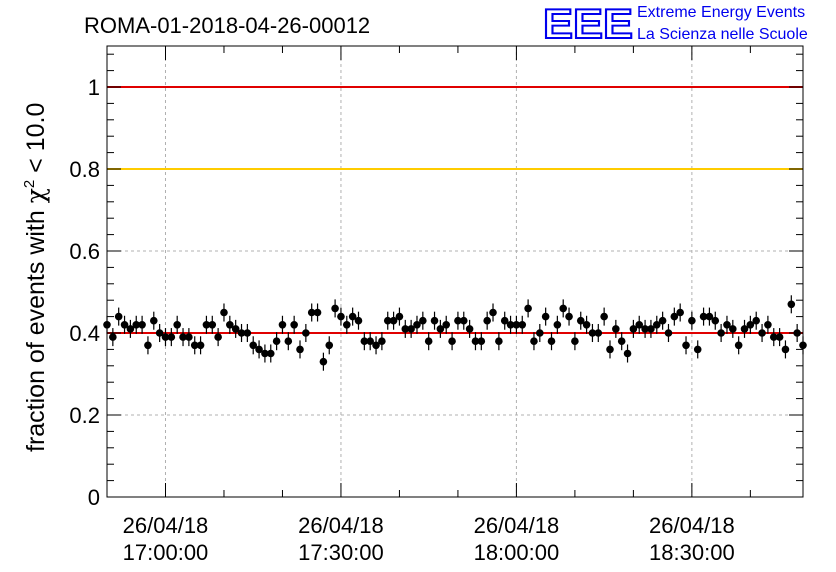  What do you see at coordinates (722, 34) in the screenshot?
I see `eee-logo-line2: La Scienza nelle Scuole` at bounding box center [722, 34].